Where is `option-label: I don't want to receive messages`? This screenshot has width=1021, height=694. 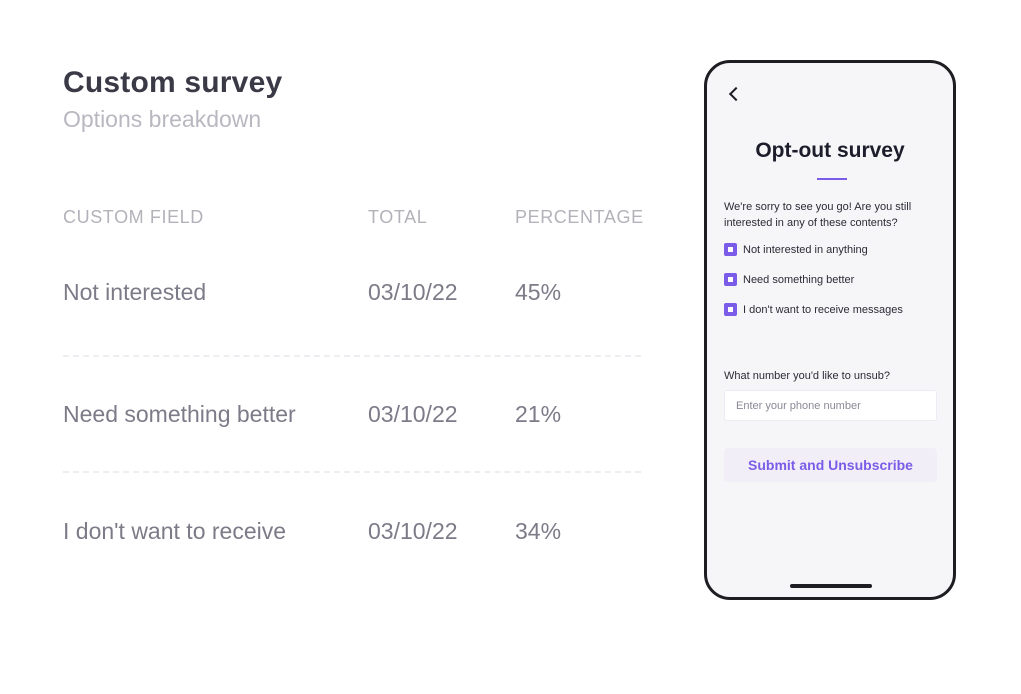 option-label: I don't want to receive messages is located at coordinates (823, 309).